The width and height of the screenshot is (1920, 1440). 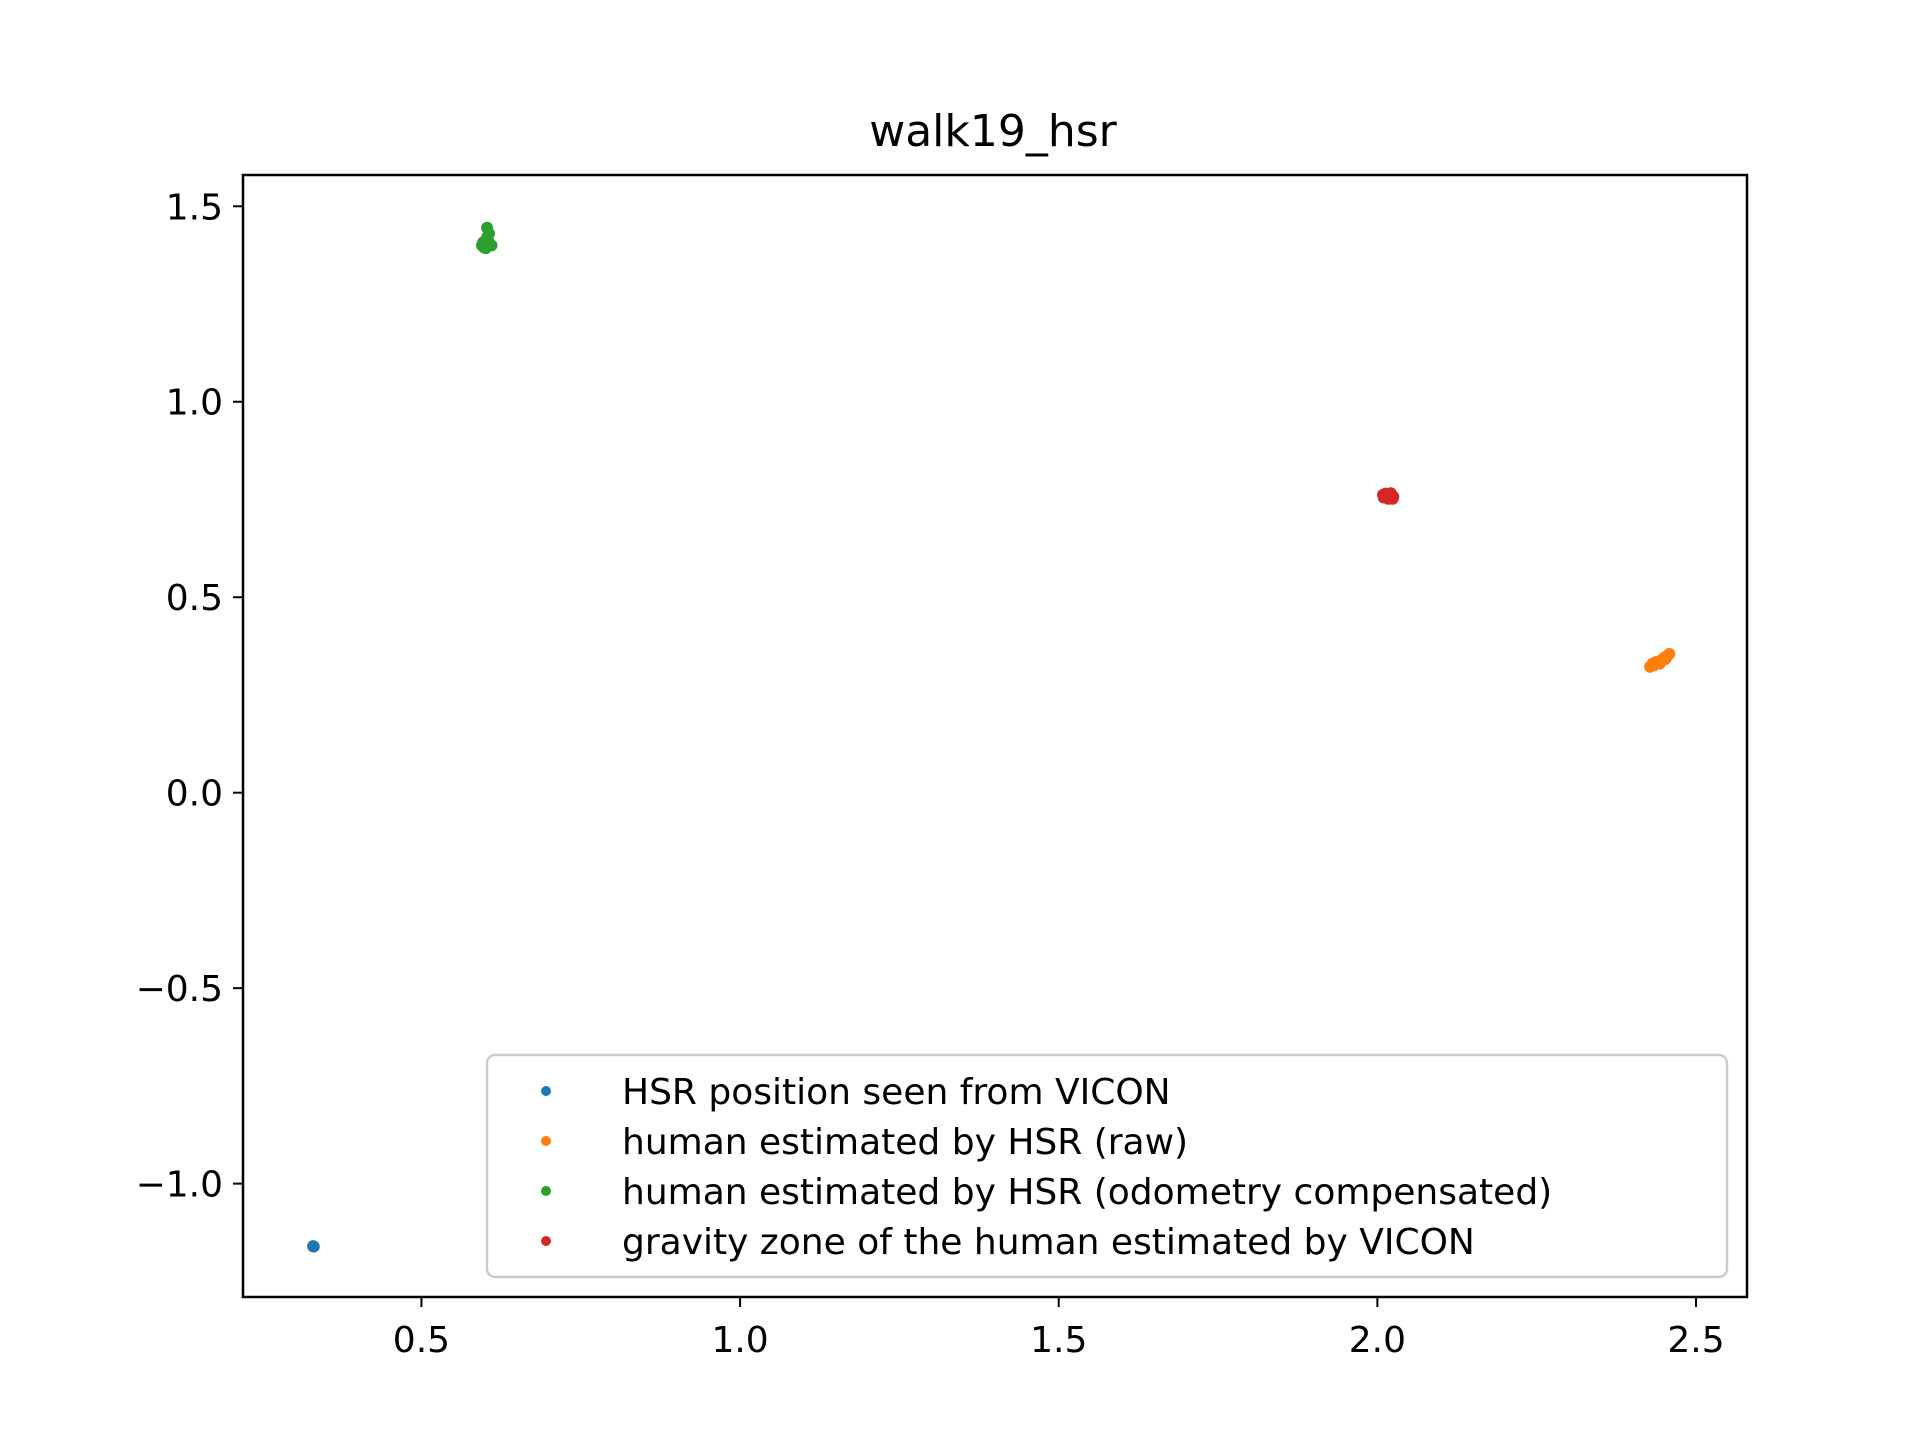 What do you see at coordinates (179, 1185) in the screenshot?
I see `y-tick-label: −1.0` at bounding box center [179, 1185].